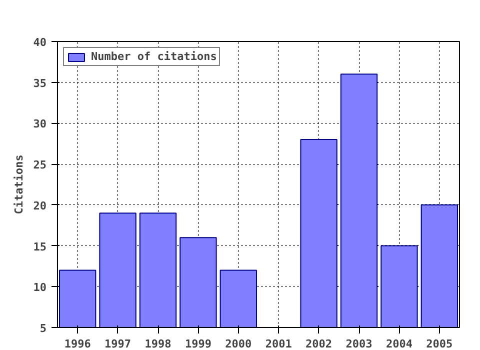  What do you see at coordinates (399, 344) in the screenshot?
I see `x-tick-label: 2004` at bounding box center [399, 344].